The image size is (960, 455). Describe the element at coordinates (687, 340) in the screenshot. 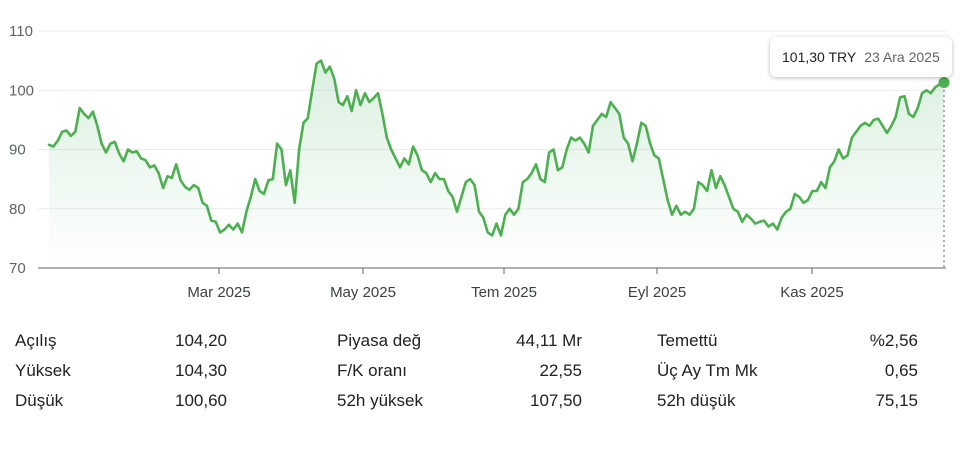

I see `stat-label-dividend: Temettü` at that location.